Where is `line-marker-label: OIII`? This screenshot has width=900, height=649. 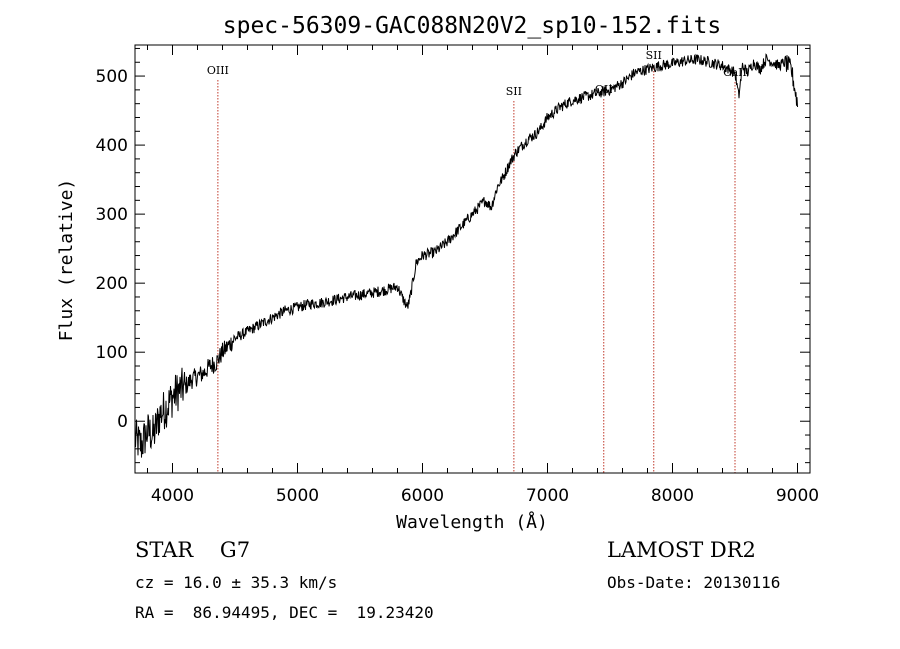 line-marker-label: OIII is located at coordinates (218, 70).